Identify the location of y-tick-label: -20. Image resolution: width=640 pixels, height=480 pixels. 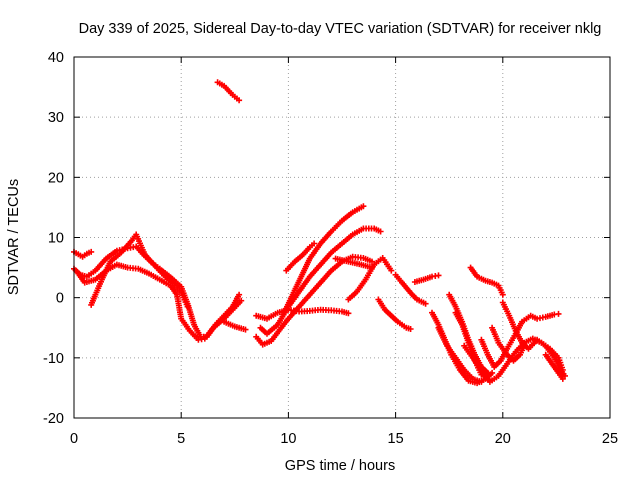
(53, 419).